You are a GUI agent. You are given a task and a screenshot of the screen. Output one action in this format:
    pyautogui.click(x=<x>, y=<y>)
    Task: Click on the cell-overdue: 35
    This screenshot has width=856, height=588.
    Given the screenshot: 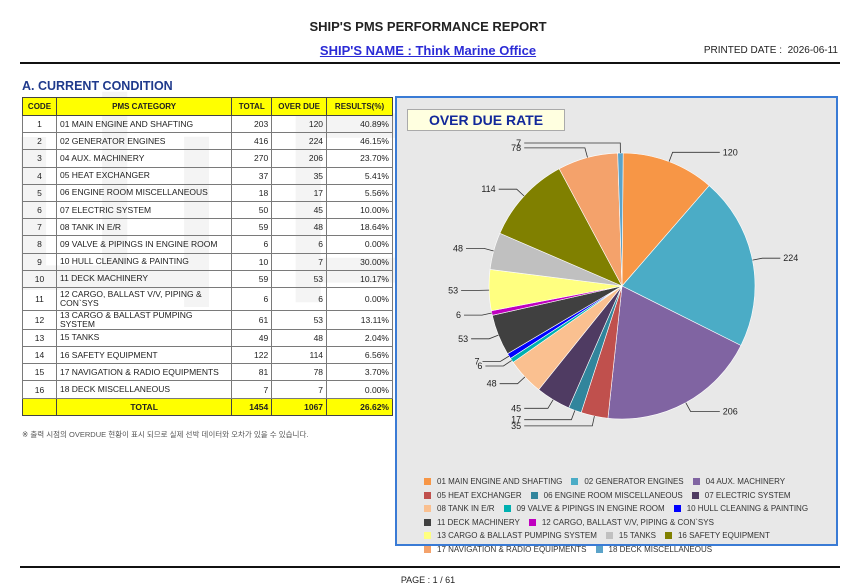 What is the action you would take?
    pyautogui.click(x=299, y=175)
    